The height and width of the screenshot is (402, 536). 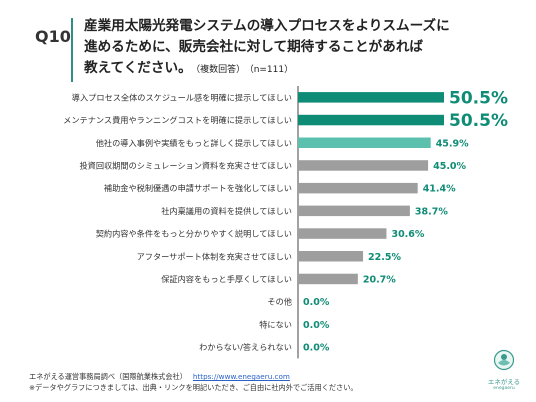 I want to click on value-label: 30.6%, so click(x=407, y=234).